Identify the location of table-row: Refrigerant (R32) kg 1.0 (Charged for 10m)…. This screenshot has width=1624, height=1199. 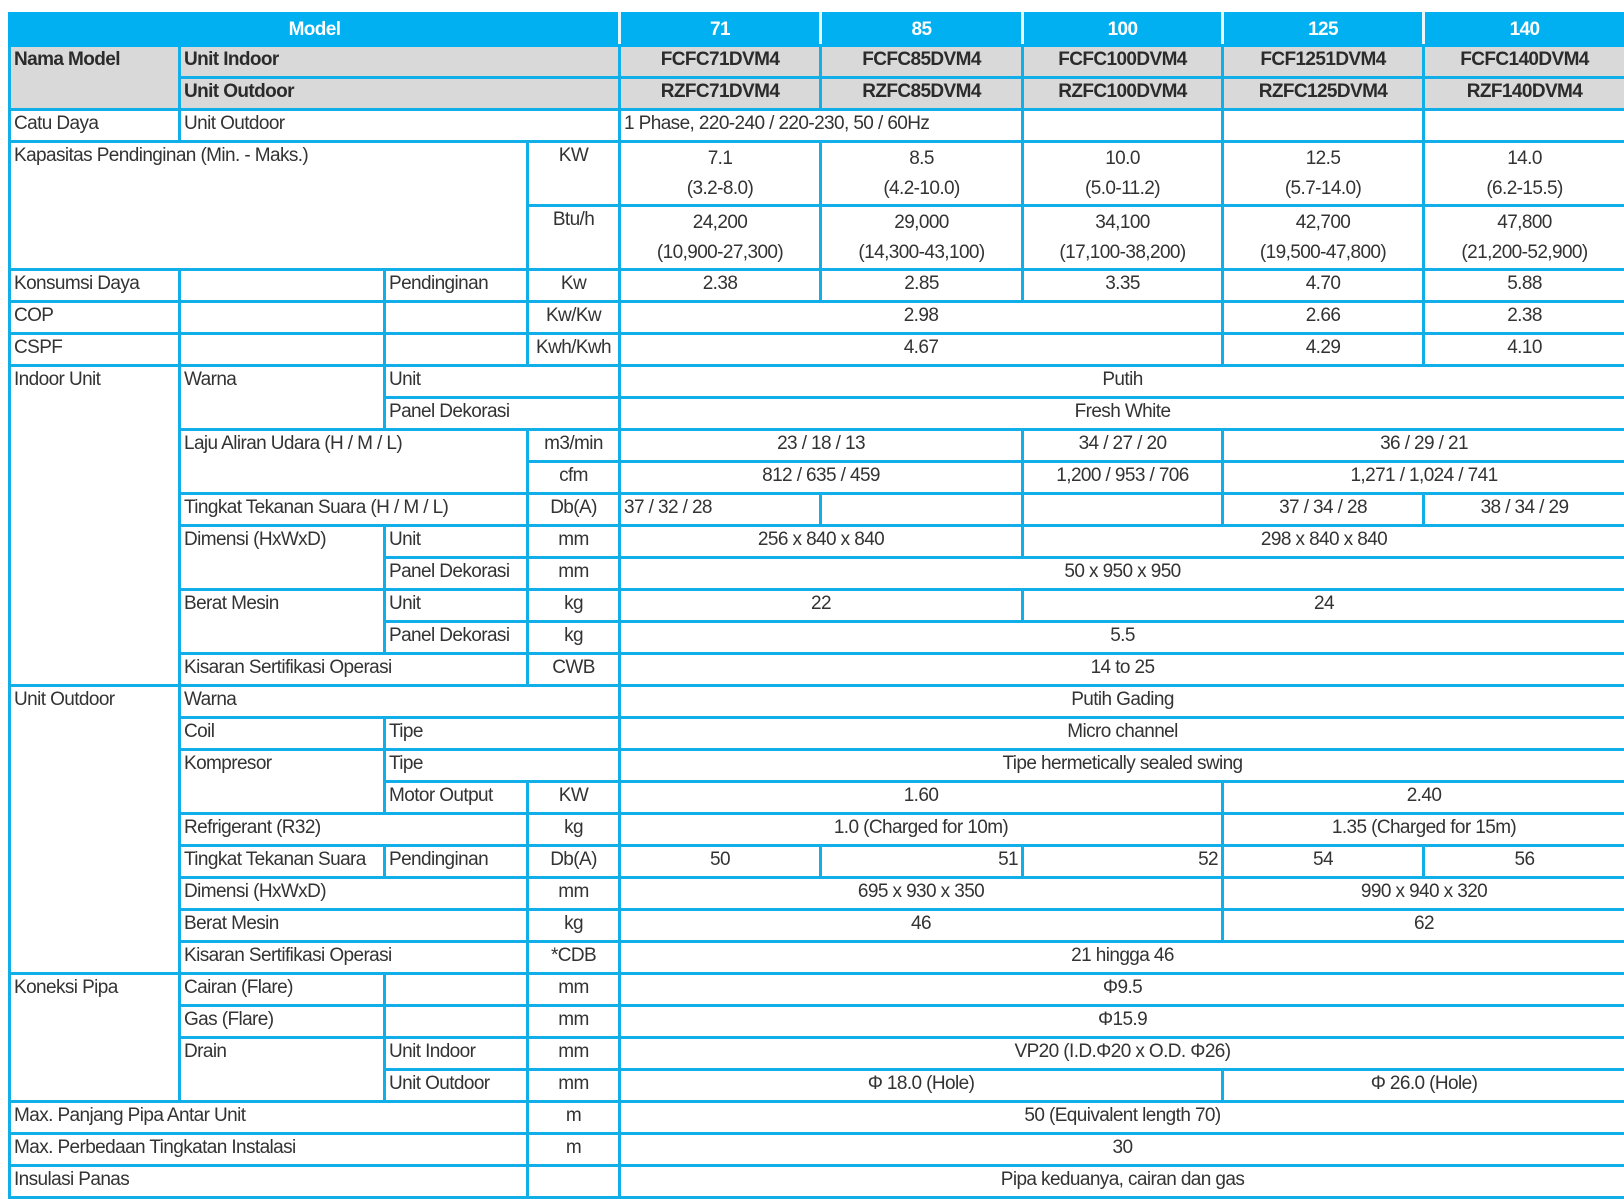
(817, 829).